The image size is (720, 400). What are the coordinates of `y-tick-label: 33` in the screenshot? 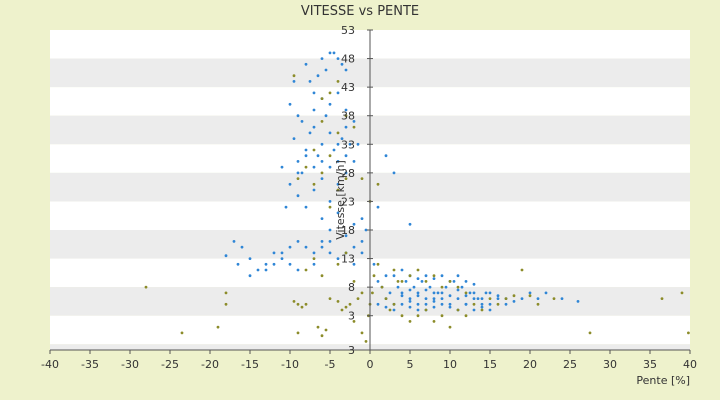 It's located at (348, 144).